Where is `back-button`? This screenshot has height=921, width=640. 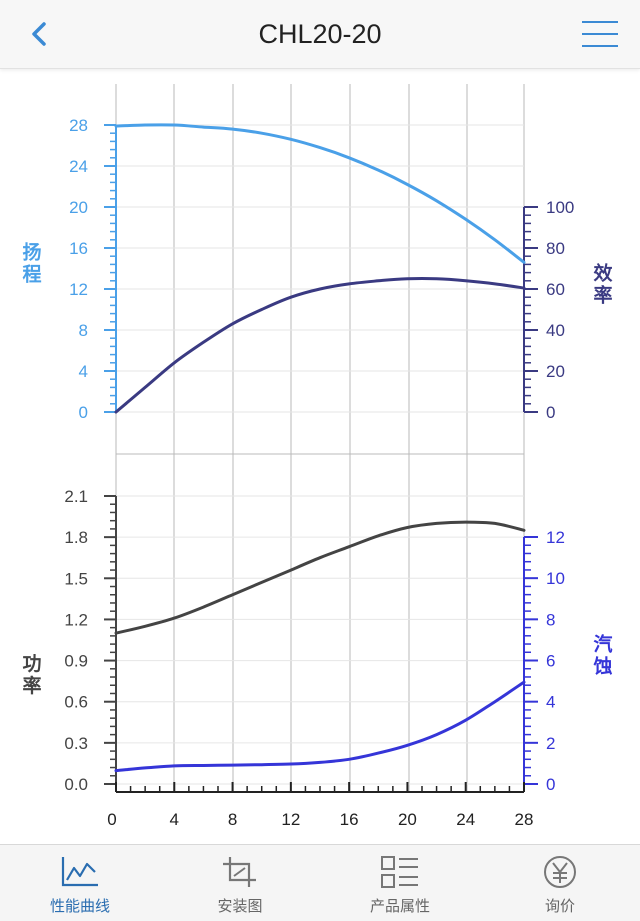 back-button is located at coordinates (40, 34).